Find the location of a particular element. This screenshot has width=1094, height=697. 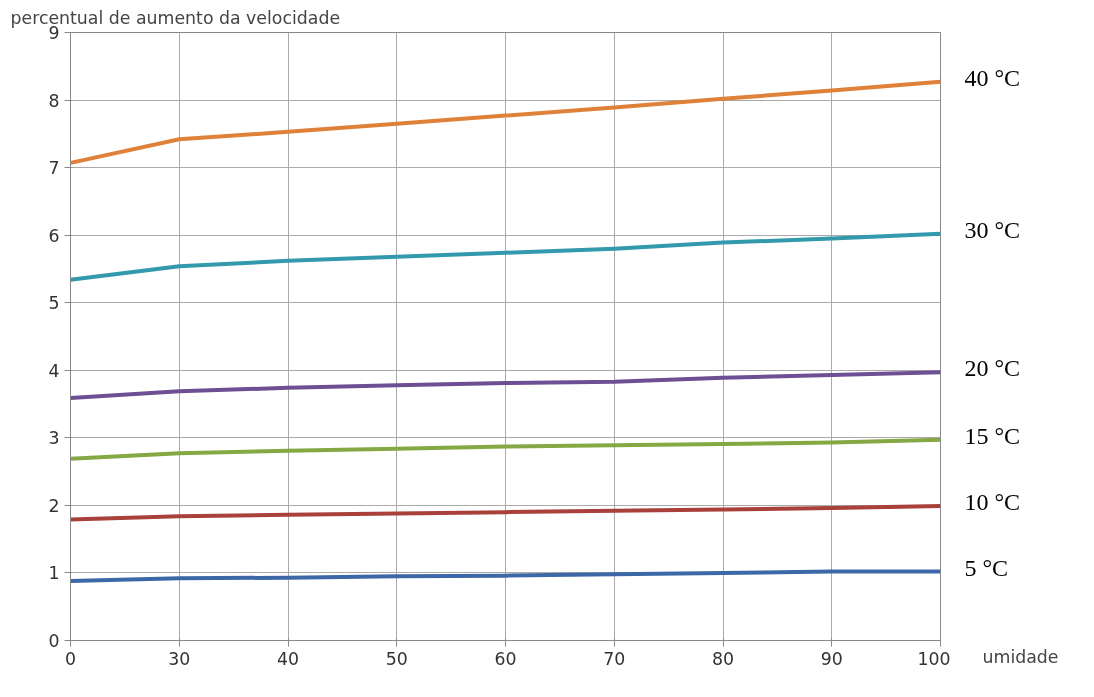

x-tick-label: 50 is located at coordinates (396, 658).